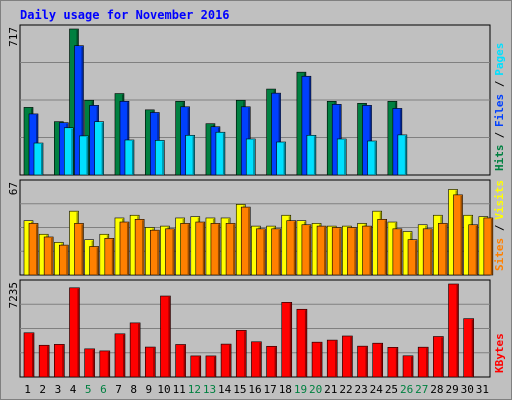 The height and width of the screenshot is (400, 512). What do you see at coordinates (103, 389) in the screenshot?
I see `x-tick-label: 6` at bounding box center [103, 389].